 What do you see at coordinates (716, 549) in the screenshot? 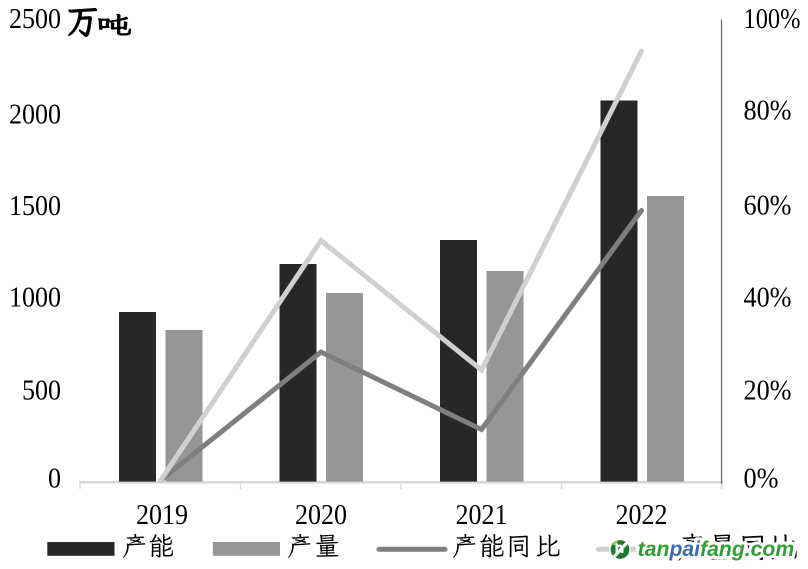
I see `svg-text: tanpaifang.com` at bounding box center [716, 549].